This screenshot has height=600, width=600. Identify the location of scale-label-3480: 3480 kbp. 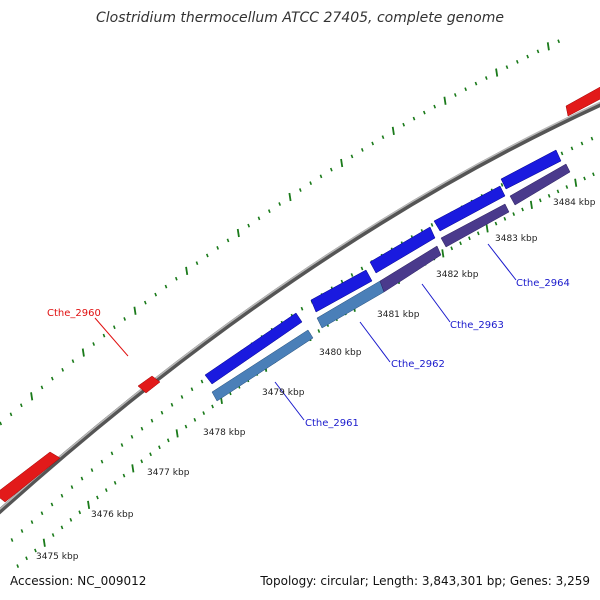
(340, 353).